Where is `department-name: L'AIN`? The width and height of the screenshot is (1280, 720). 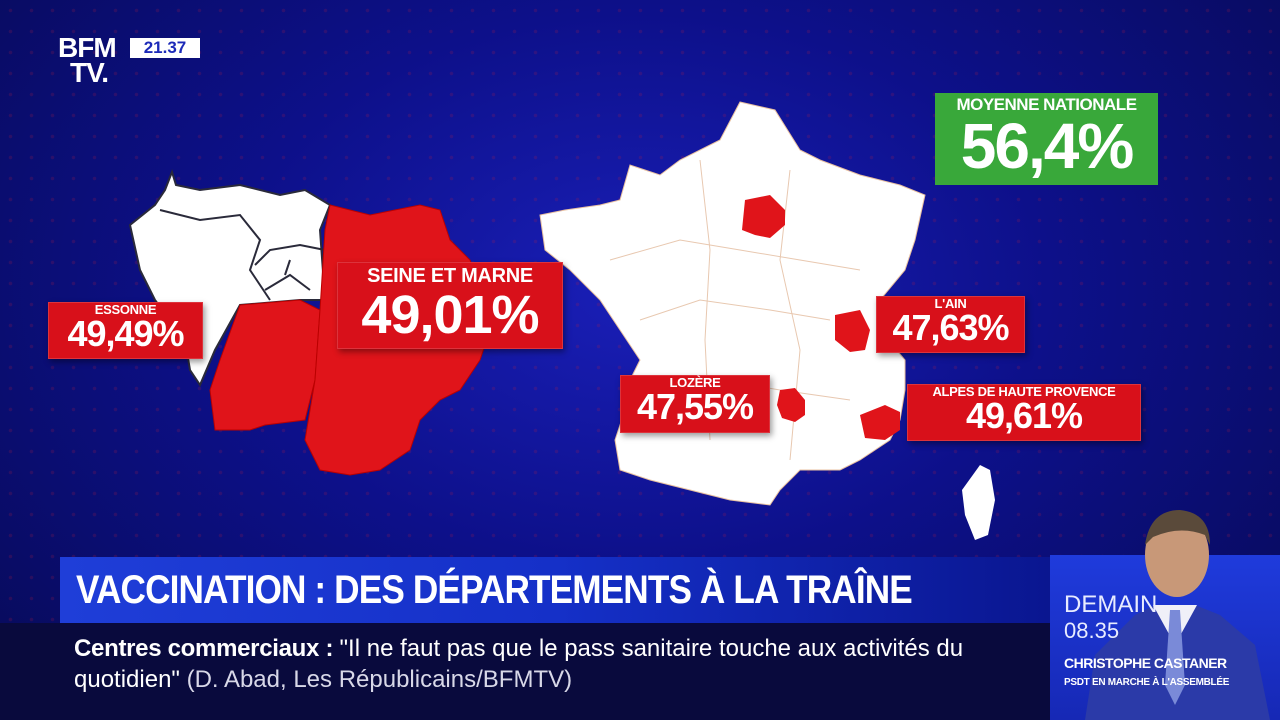
department-name: L'AIN is located at coordinates (950, 303).